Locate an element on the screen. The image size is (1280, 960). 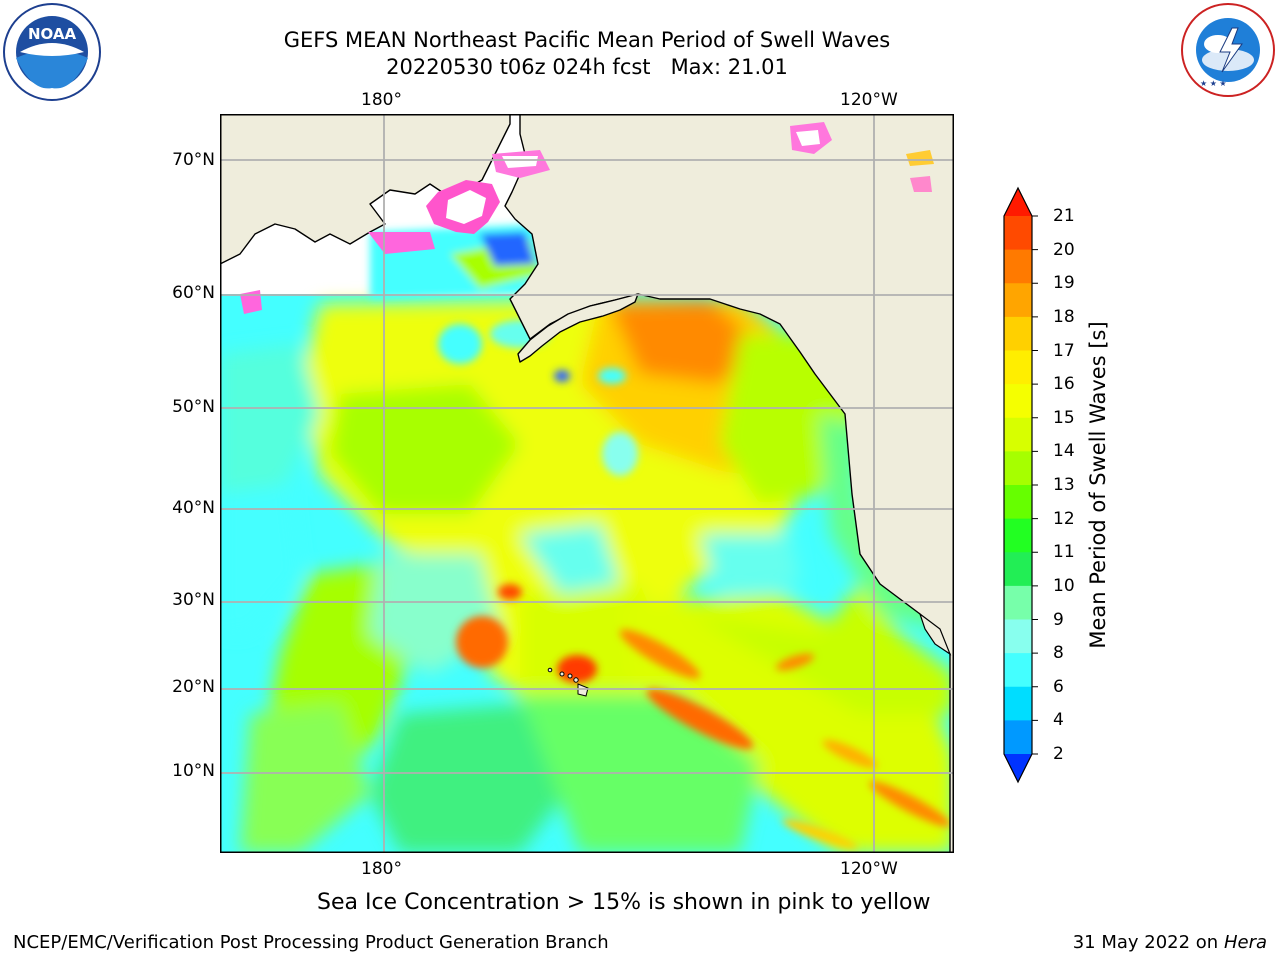
colorbar-extend-min is located at coordinates (1018, 768).